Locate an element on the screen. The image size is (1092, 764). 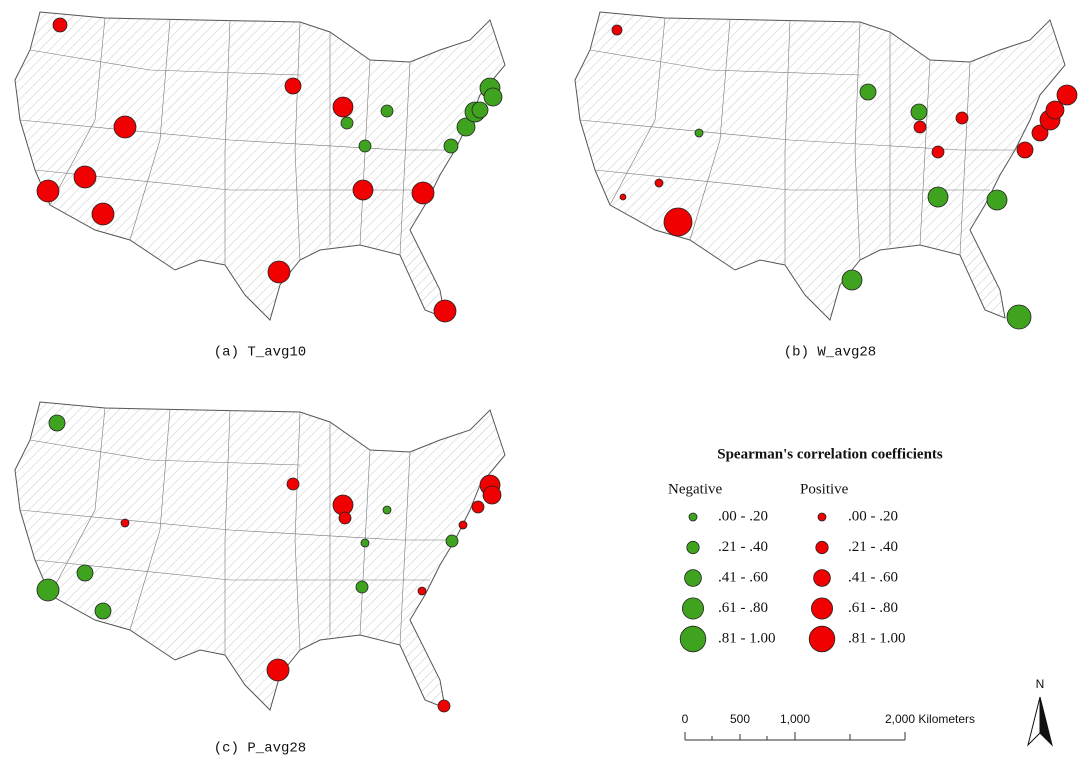
legend-positive: Positive is located at coordinates (824, 489).